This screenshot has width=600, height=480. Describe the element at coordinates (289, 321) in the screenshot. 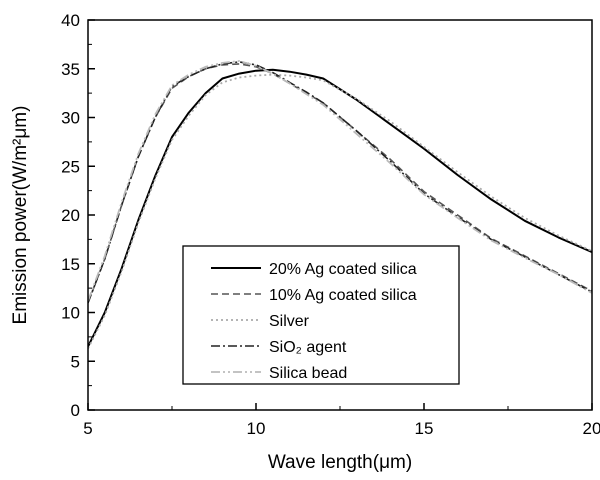

I see `legend-label: Silver` at that location.